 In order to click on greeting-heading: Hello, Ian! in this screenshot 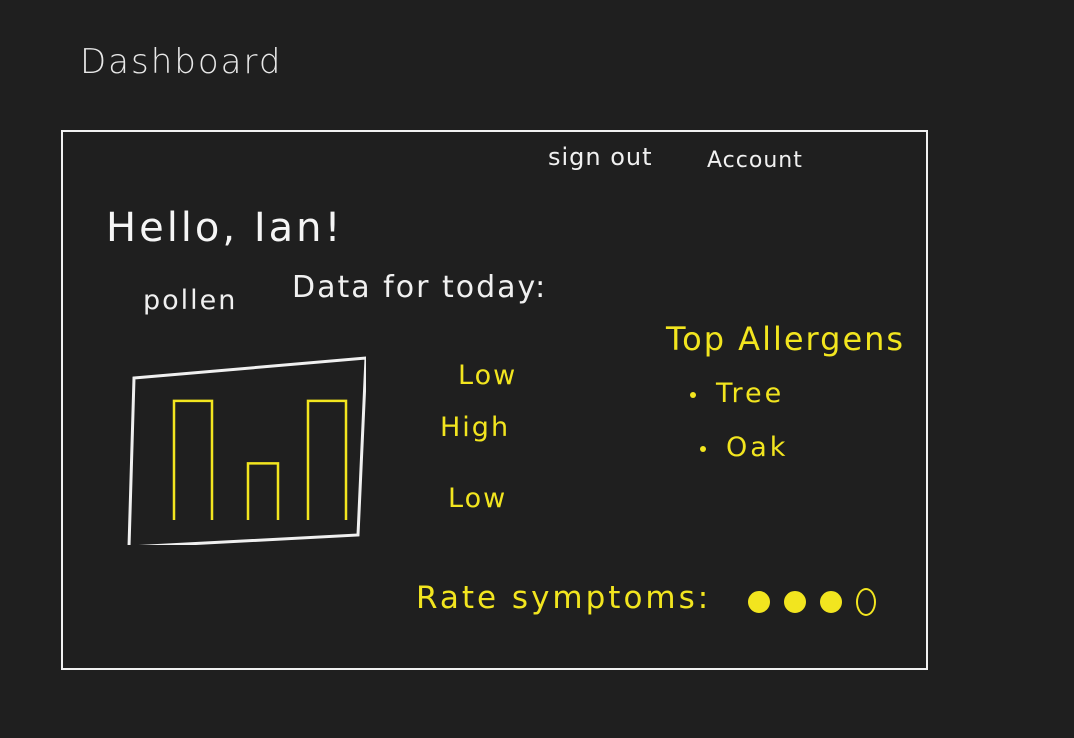, I will do `click(225, 228)`.